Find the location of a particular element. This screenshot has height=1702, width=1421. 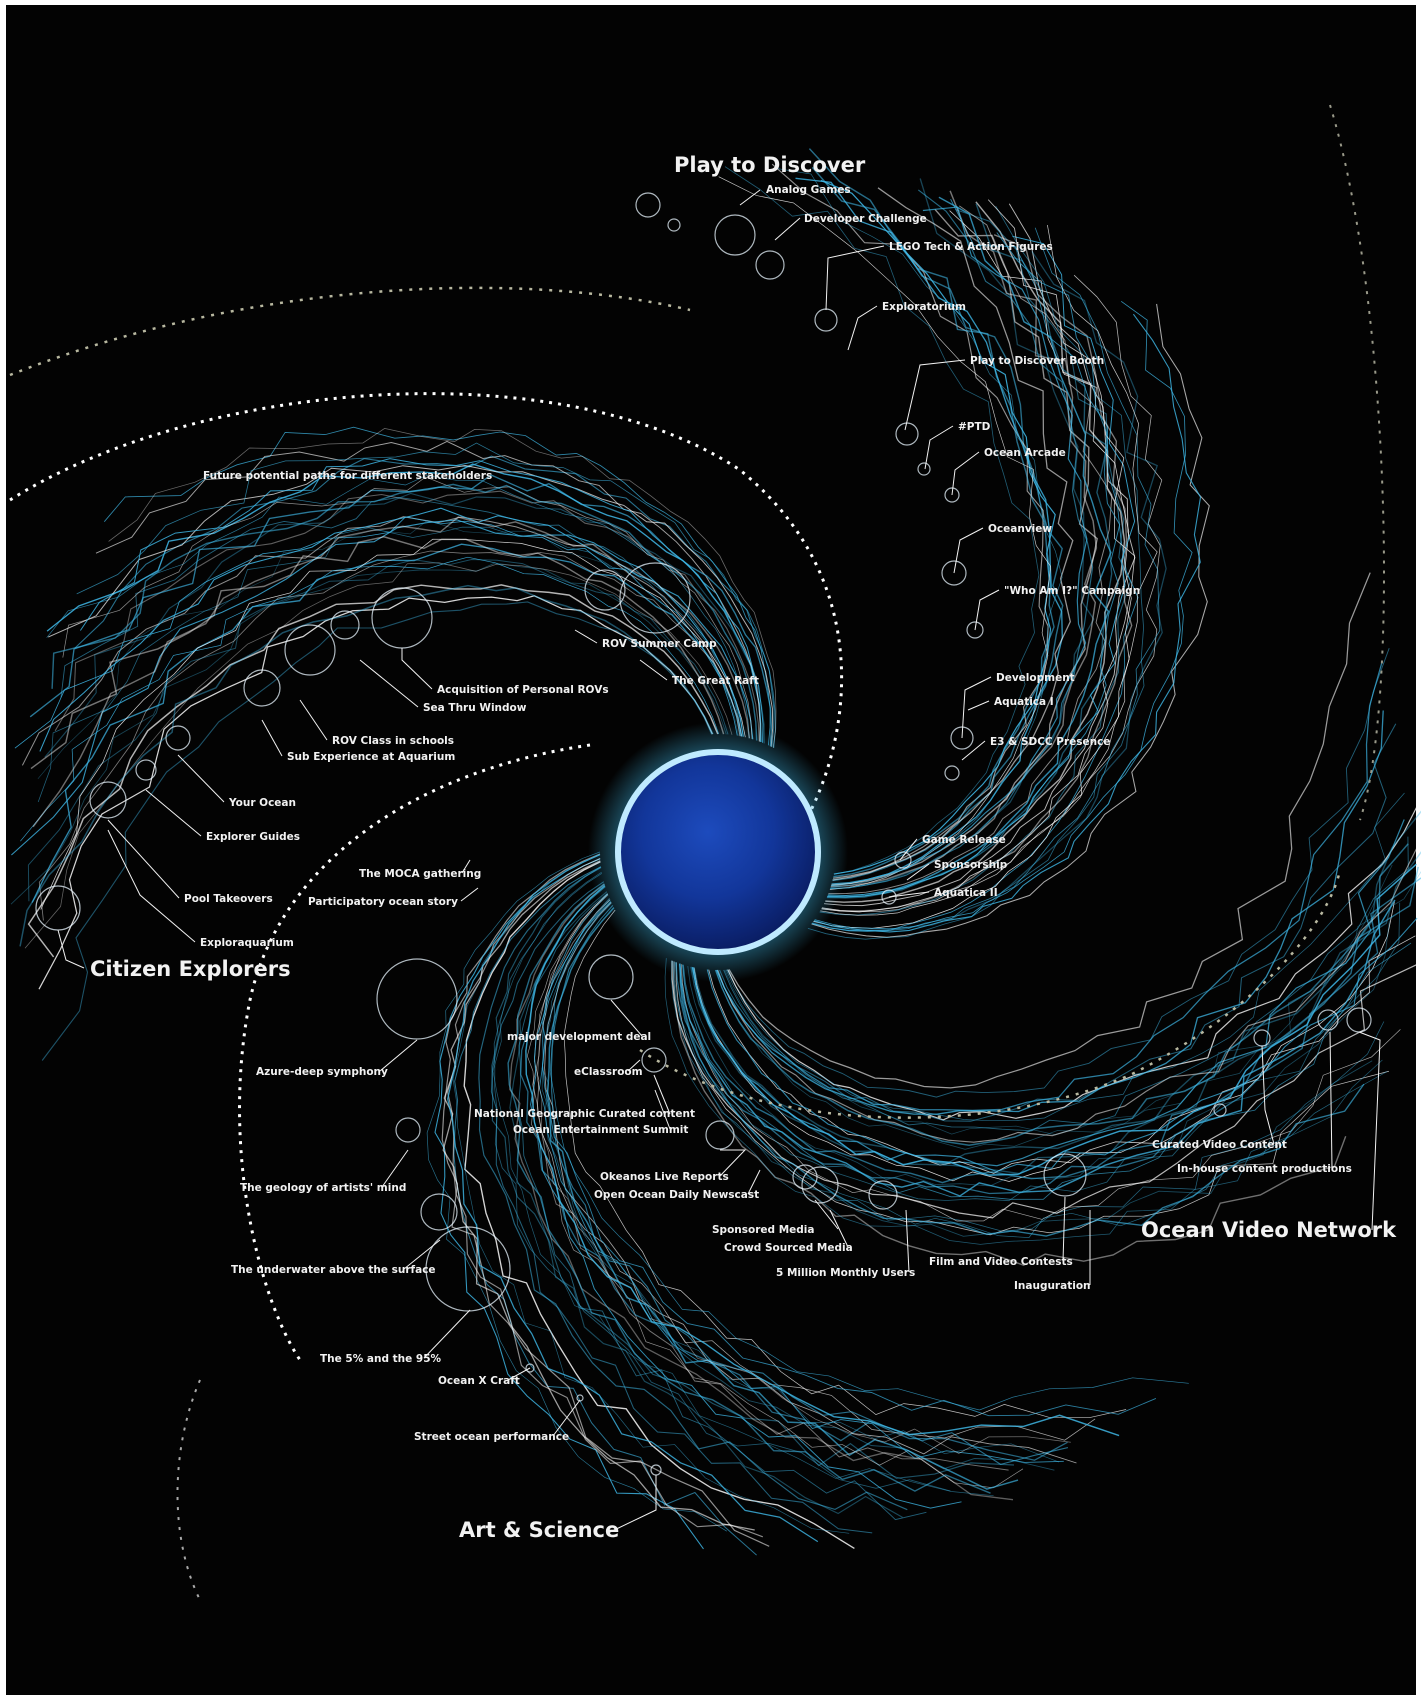

label-natgeo-curated-content: National Geographic Curated content is located at coordinates (584, 1114).